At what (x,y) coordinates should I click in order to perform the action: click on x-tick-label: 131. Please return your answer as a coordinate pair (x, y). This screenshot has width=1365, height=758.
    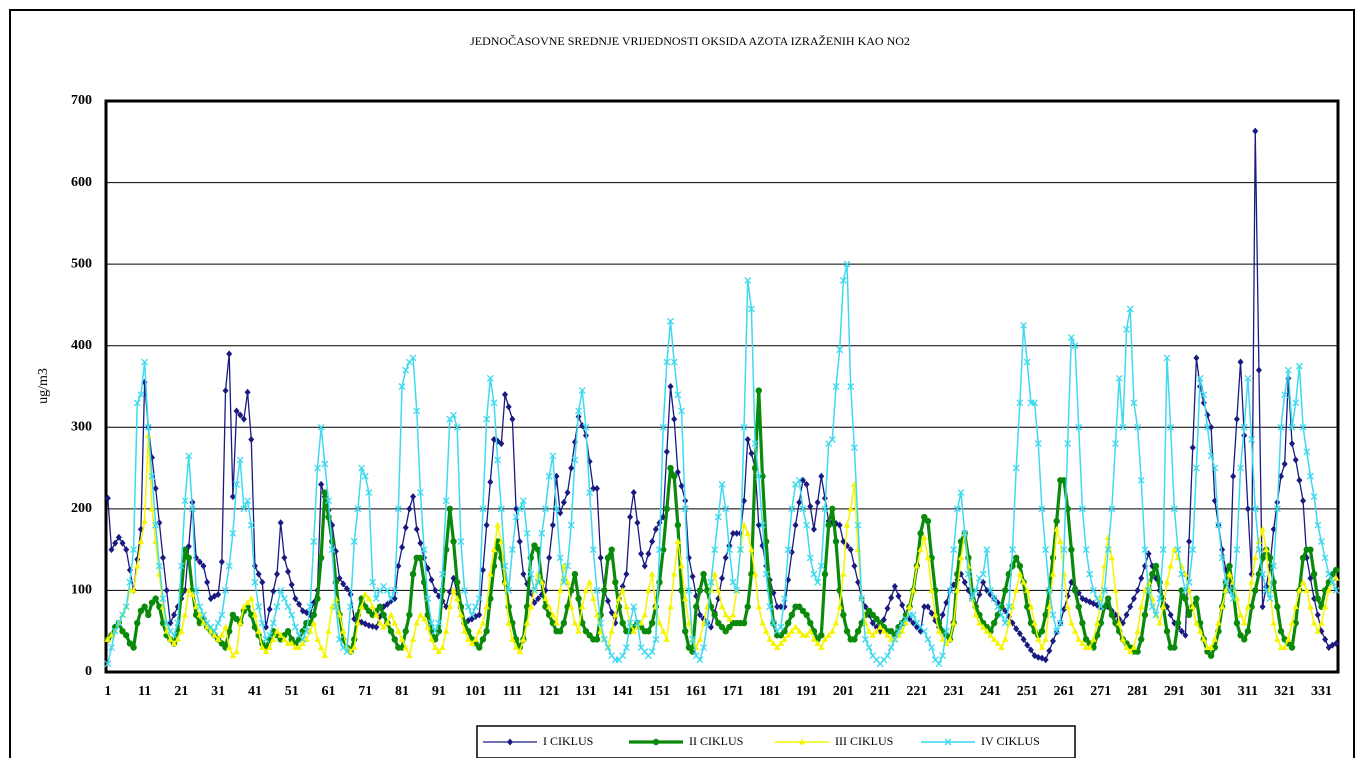
    Looking at the image, I should click on (585, 691).